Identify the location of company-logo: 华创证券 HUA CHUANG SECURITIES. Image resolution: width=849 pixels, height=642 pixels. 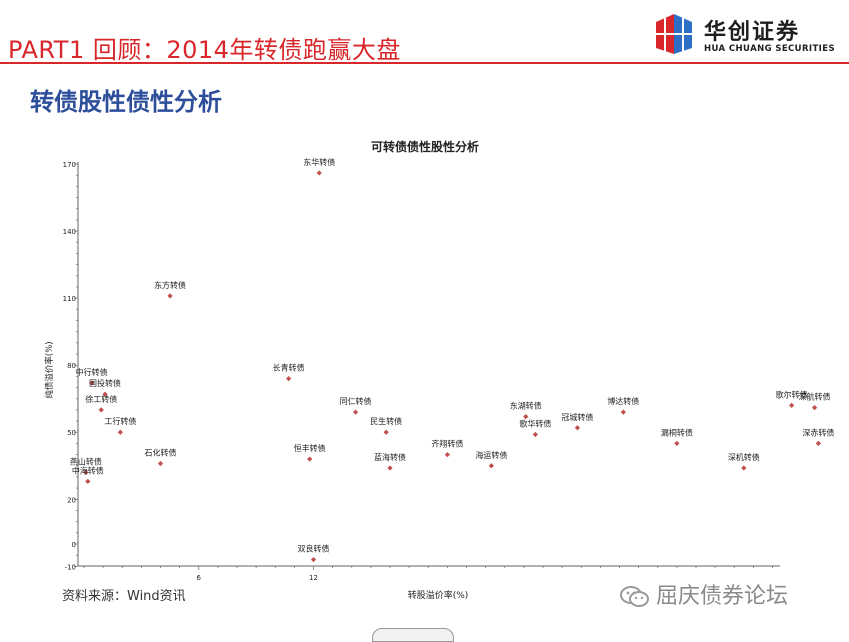
(747, 36).